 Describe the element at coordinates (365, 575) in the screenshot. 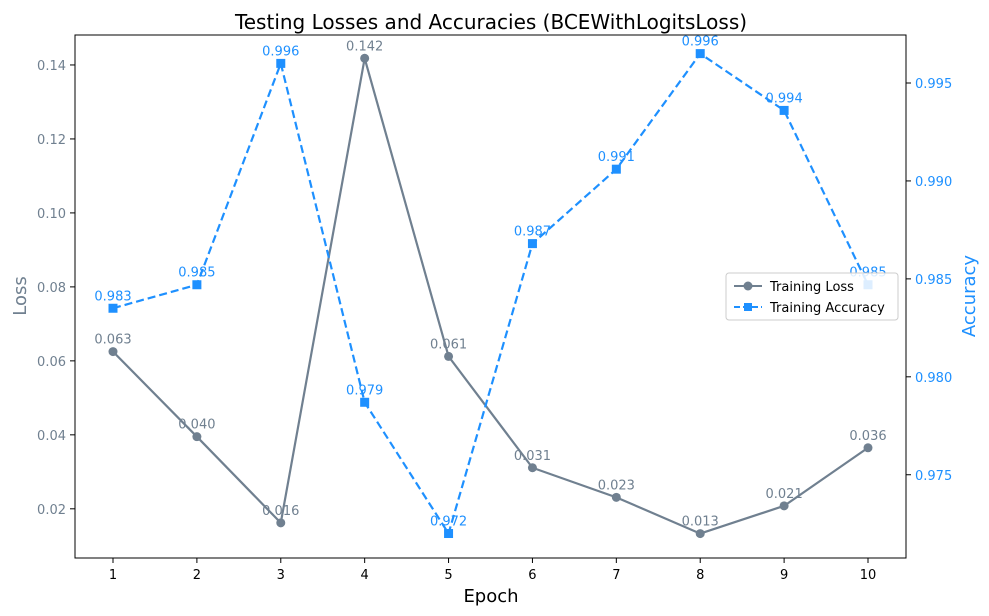

I see `x-tick-label: 4` at that location.